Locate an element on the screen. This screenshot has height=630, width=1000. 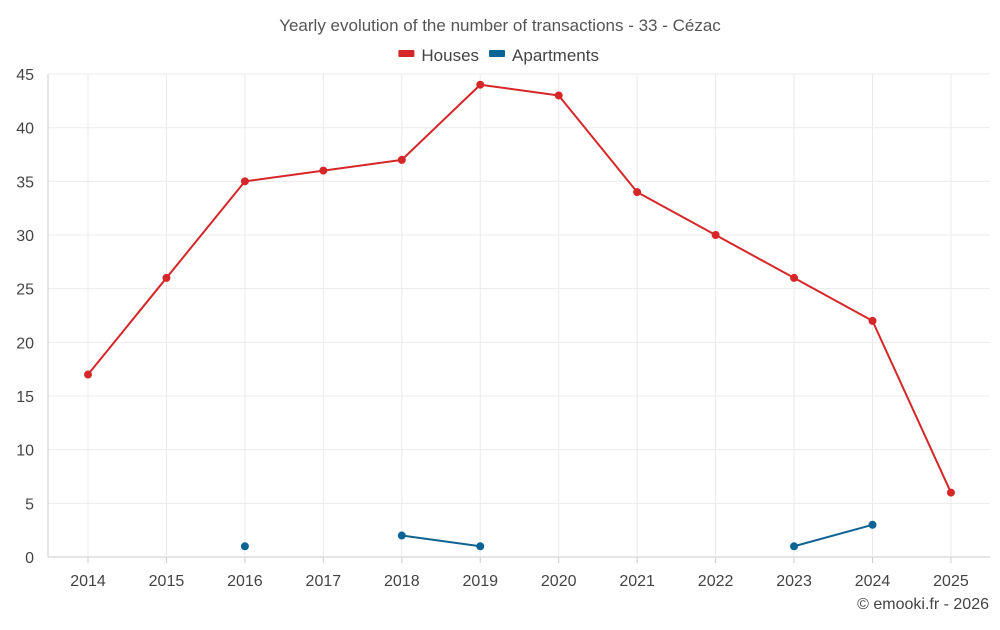
x-tick-label: 2017 is located at coordinates (324, 581).